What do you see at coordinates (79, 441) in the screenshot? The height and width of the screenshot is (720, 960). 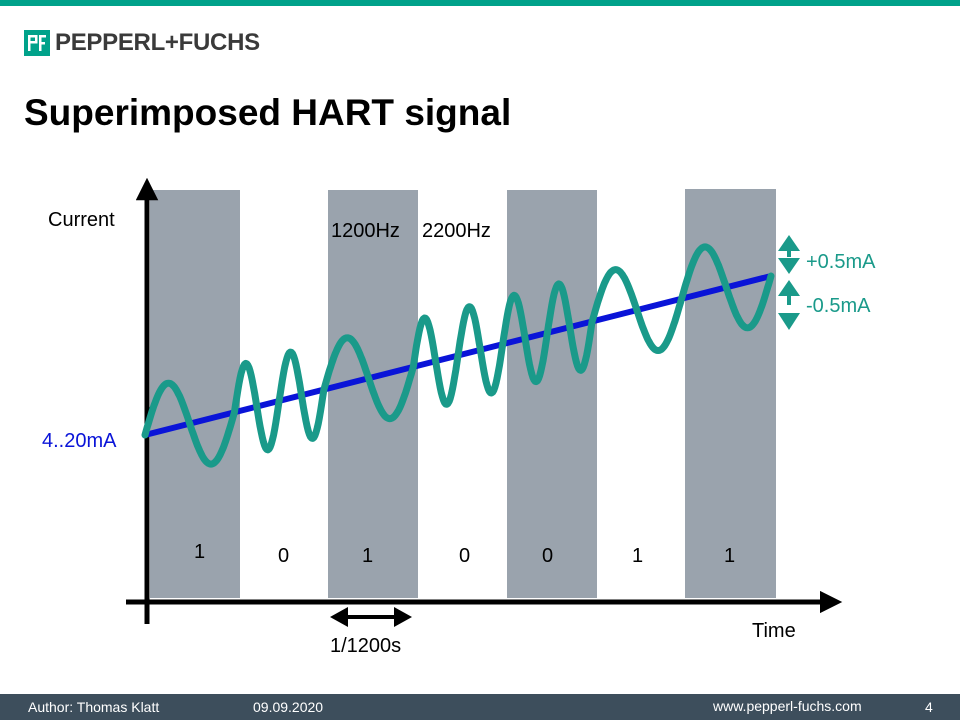 I see `base-current-label: 4..20mA` at bounding box center [79, 441].